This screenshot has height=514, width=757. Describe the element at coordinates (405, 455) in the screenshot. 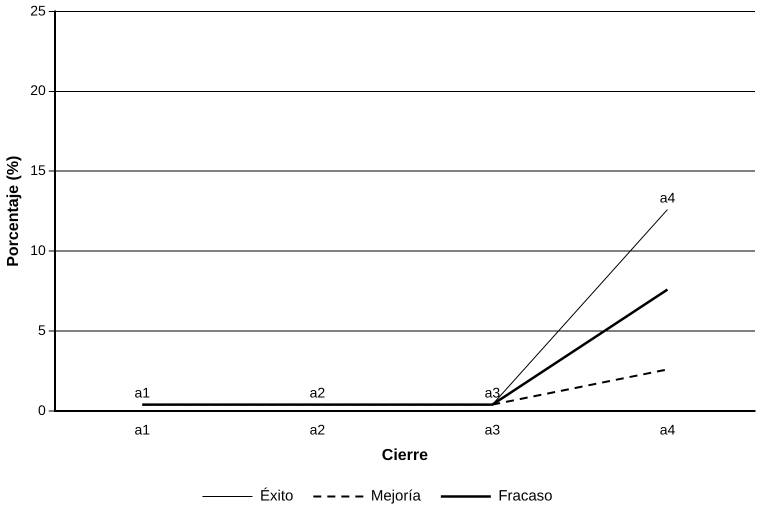

I see `x-axis-title: Cierre` at that location.